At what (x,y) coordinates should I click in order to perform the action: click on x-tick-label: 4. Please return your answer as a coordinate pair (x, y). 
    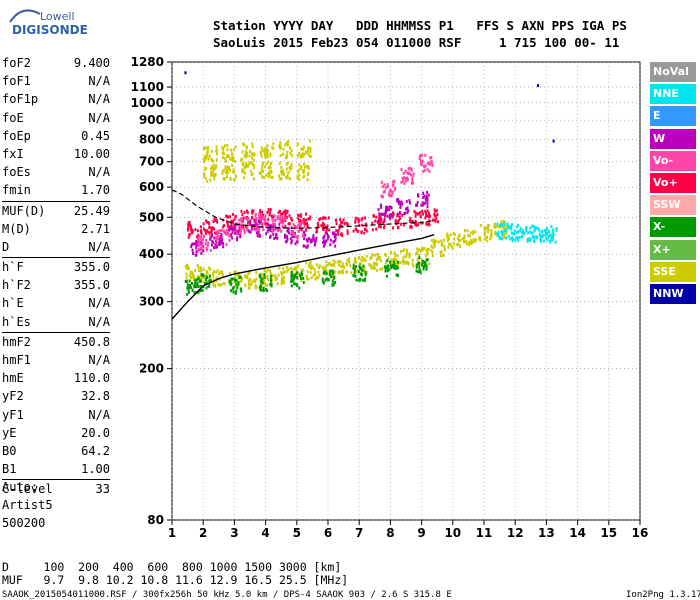
    Looking at the image, I should click on (265, 533).